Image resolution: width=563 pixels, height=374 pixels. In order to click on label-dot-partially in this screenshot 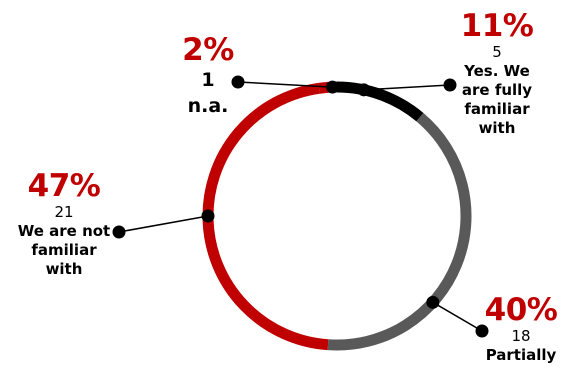, I will do `click(482, 331)`.